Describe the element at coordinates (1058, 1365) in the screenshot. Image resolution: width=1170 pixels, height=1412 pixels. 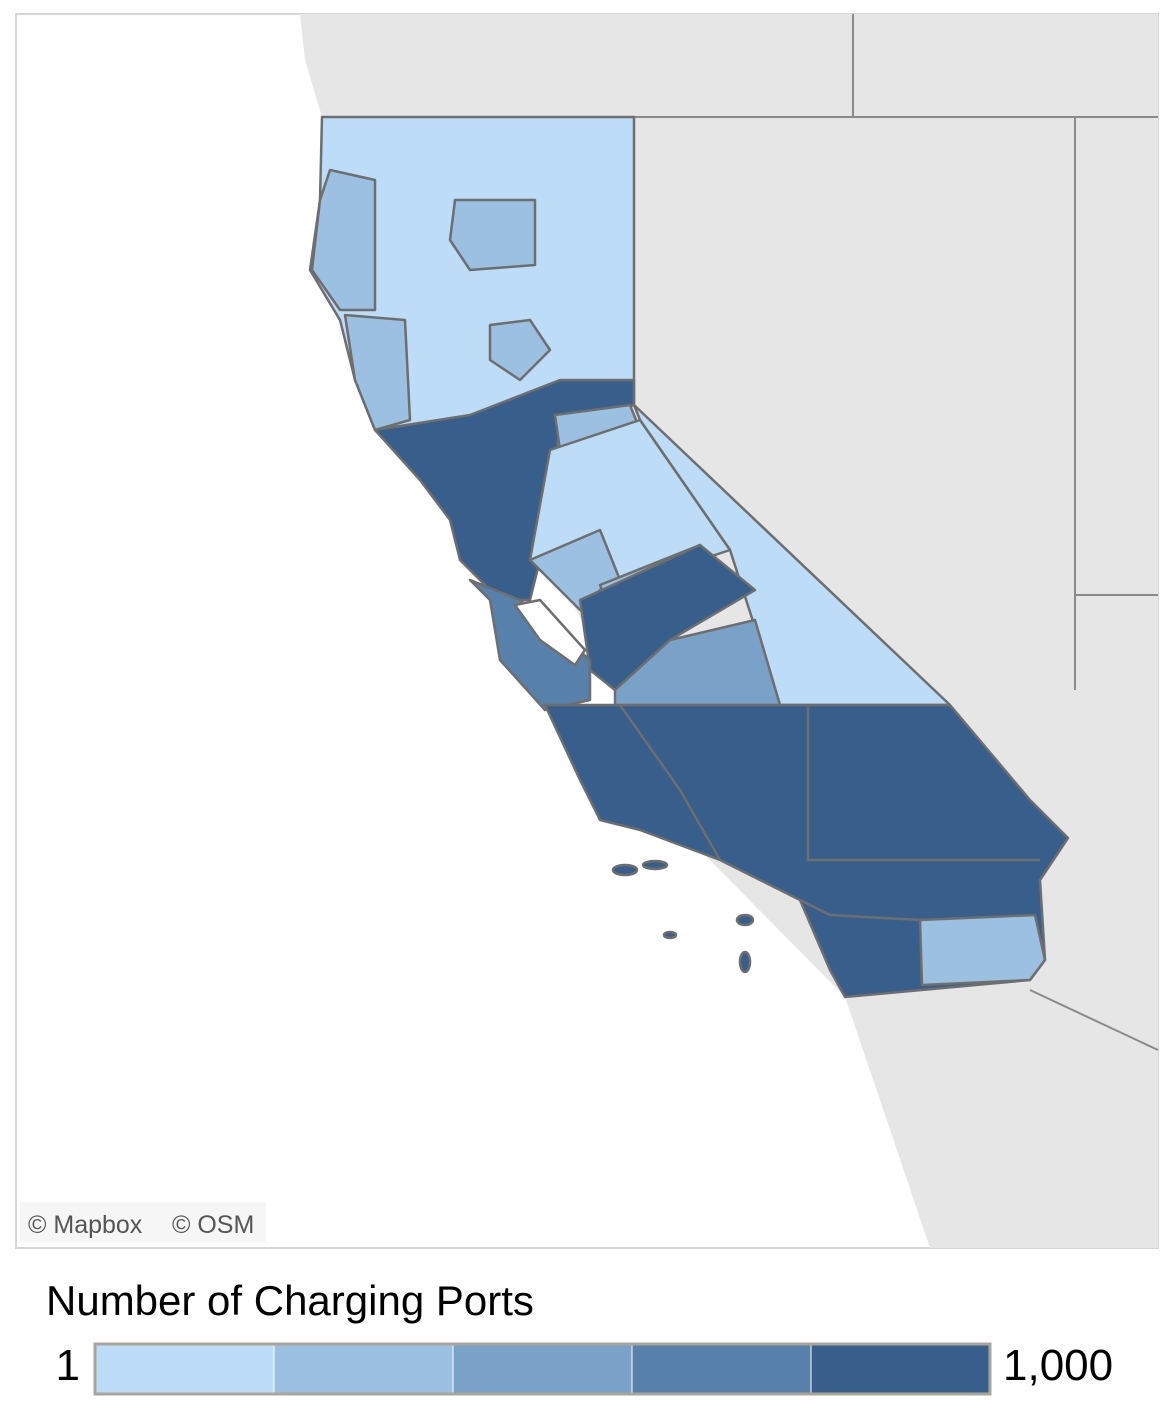
I see `legend-max: 1,000` at that location.